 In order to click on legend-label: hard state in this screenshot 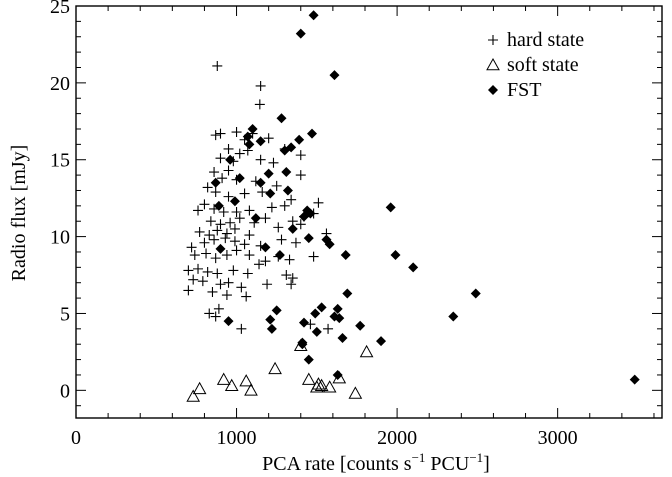, I will do `click(545, 40)`.